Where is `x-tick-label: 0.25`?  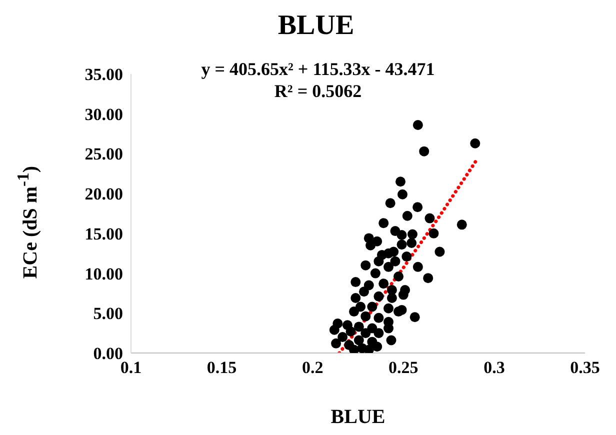
x-tick-label: 0.25 is located at coordinates (403, 368).